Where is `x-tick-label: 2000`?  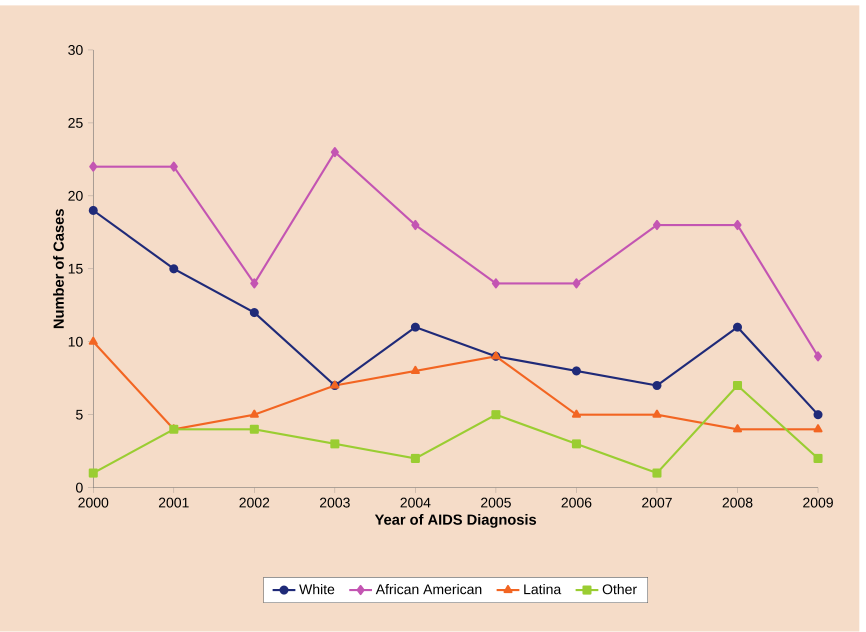 x-tick-label: 2000 is located at coordinates (93, 503).